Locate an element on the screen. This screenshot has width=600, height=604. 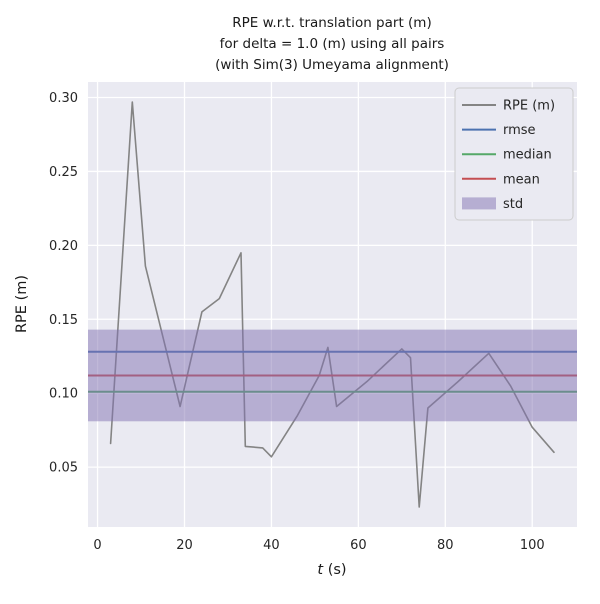
y-tick-label: 0.05 is located at coordinates (63, 468).